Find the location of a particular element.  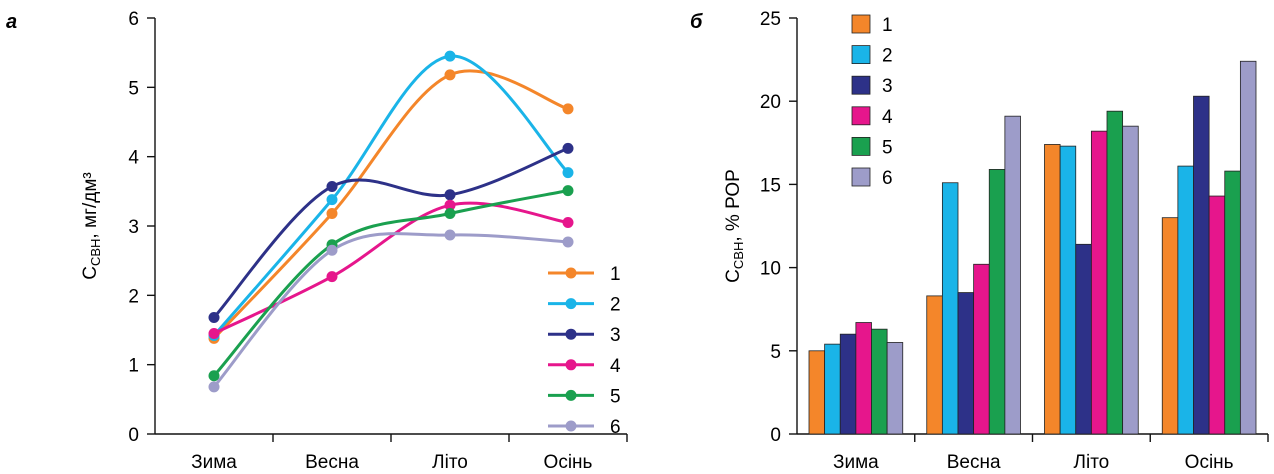

y-axis-title-b: CСВН, % РОР is located at coordinates (734, 226).